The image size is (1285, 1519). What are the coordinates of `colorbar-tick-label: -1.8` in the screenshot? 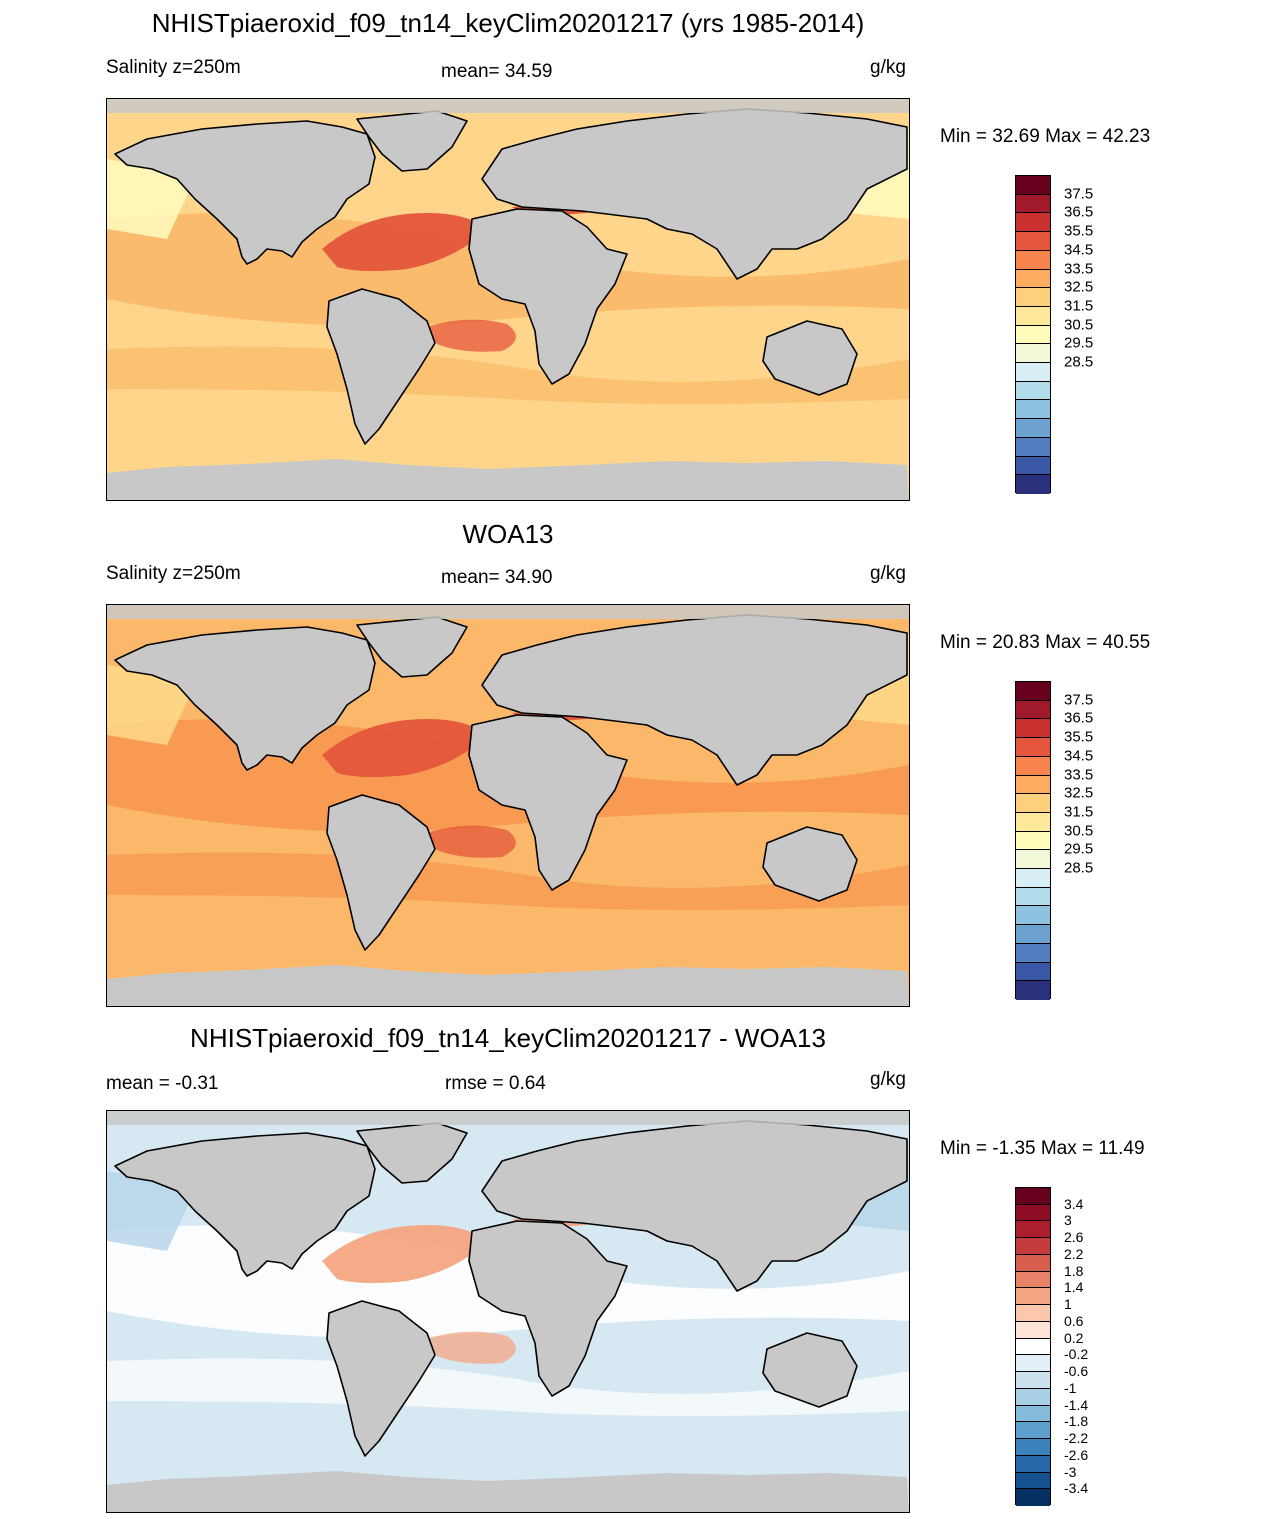 It's located at (1076, 1421).